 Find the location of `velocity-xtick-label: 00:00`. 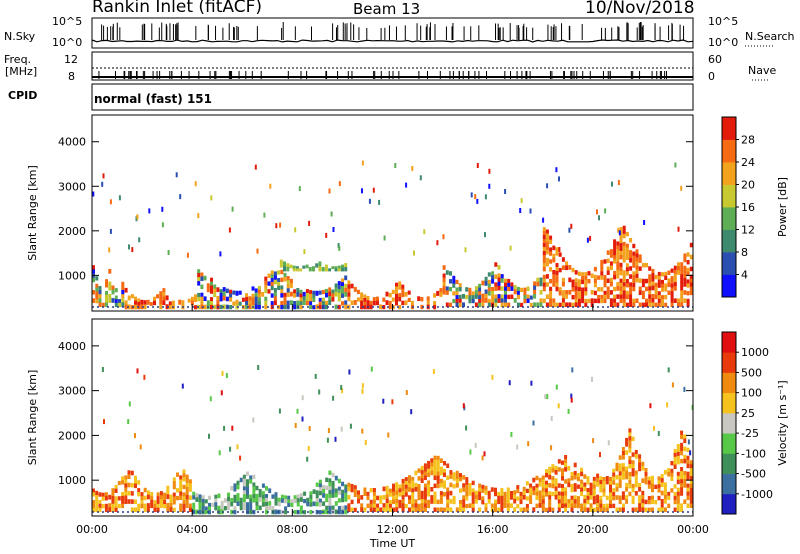

velocity-xtick-label: 00:00 is located at coordinates (92, 529).